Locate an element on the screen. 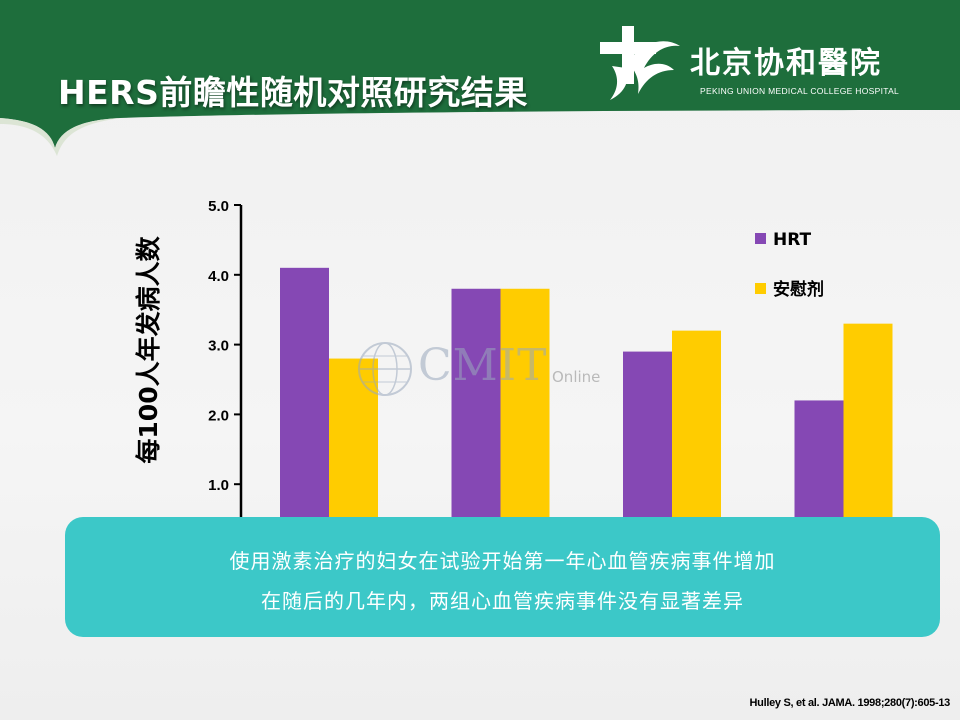  cmit-watermark: CMIT Online is located at coordinates (491, 370).